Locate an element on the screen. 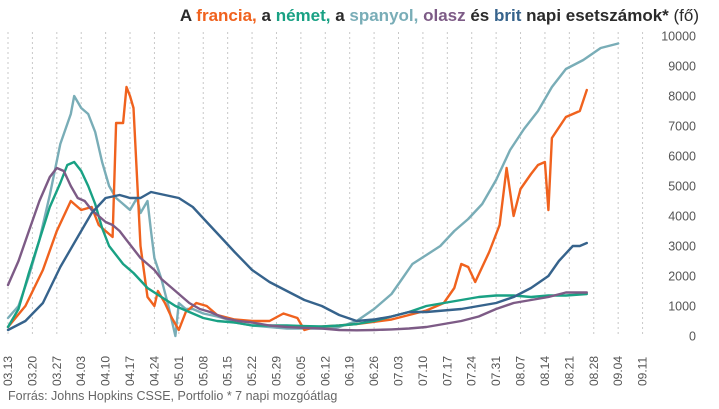 The image size is (719, 409). title-olasz: olasz is located at coordinates (444, 15).